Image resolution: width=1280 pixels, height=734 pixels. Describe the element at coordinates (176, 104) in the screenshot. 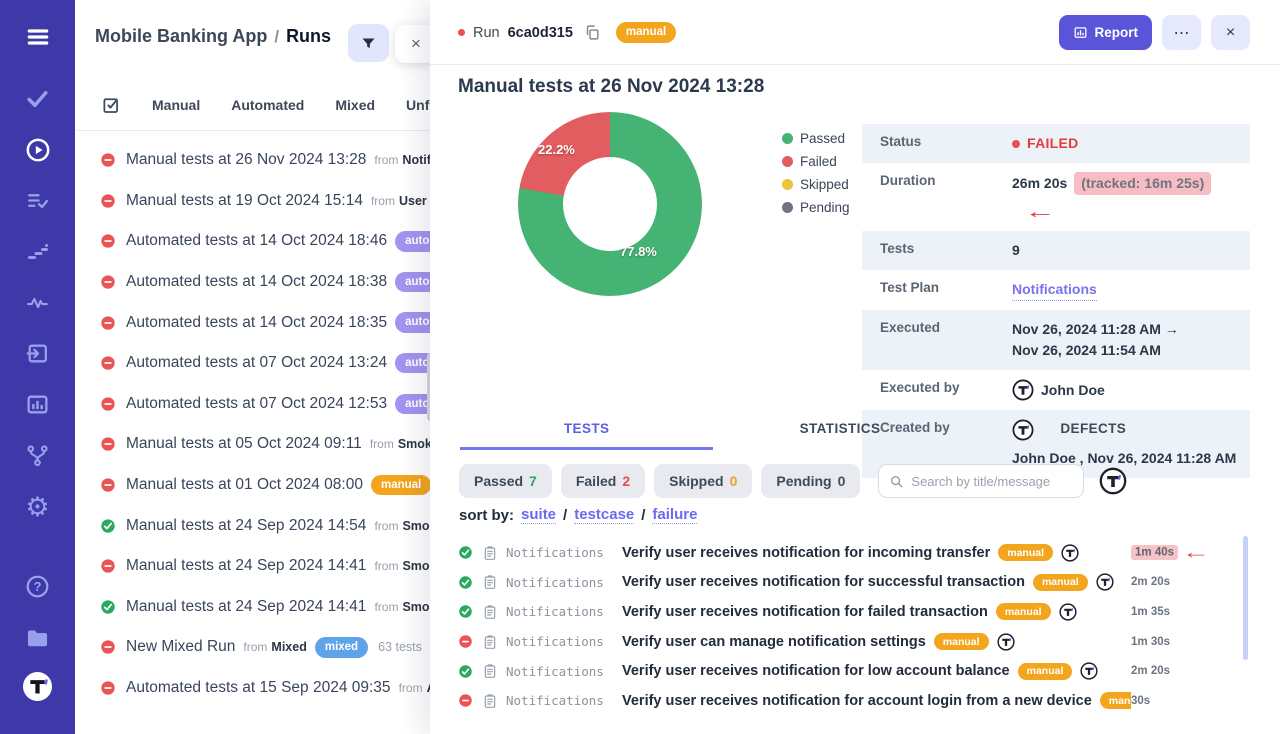

I see `run-type-tab-manual: Manual` at that location.